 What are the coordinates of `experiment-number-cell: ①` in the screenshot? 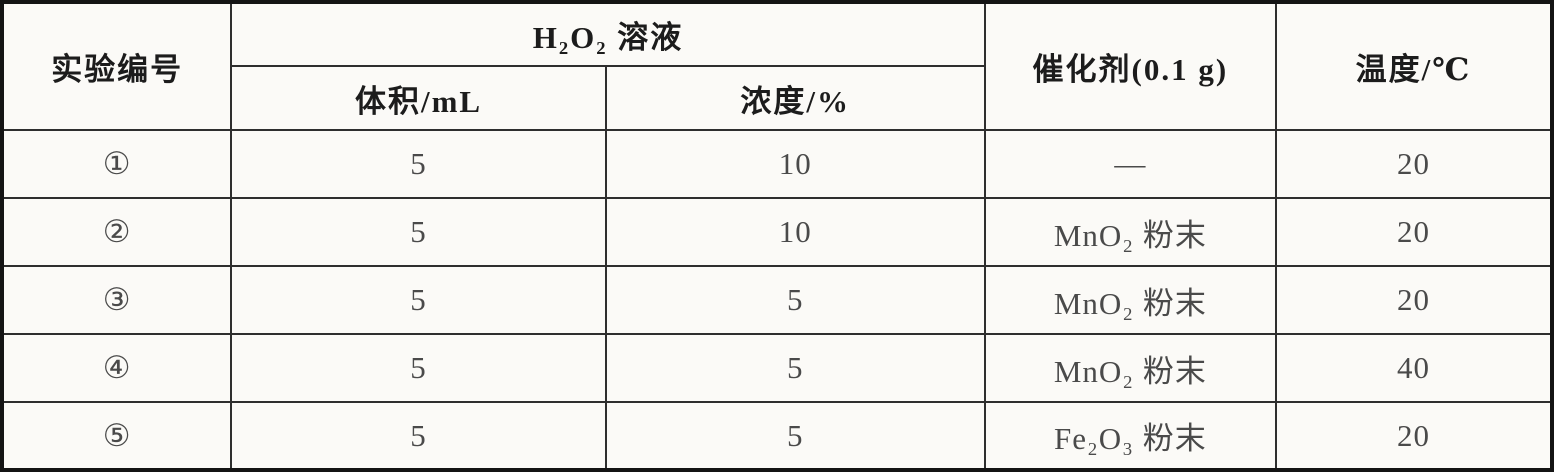 It's located at (116, 164).